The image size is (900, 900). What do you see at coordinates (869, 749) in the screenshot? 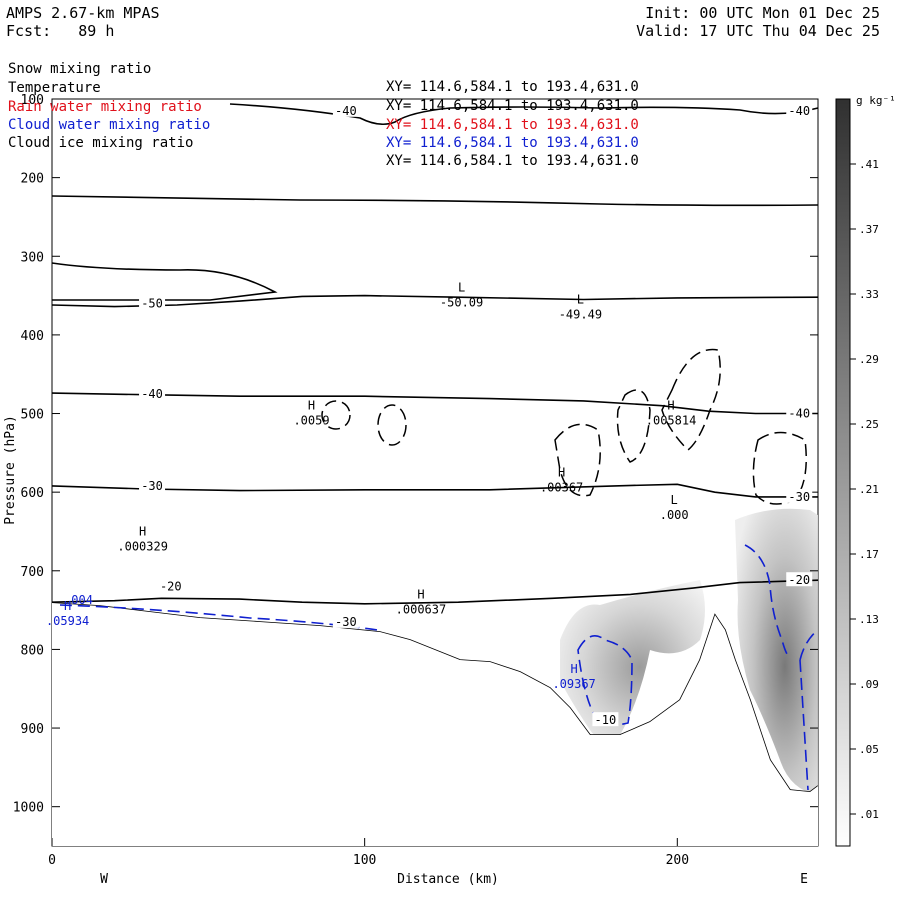
I see `colorbar-tick-label: .05` at bounding box center [869, 749].